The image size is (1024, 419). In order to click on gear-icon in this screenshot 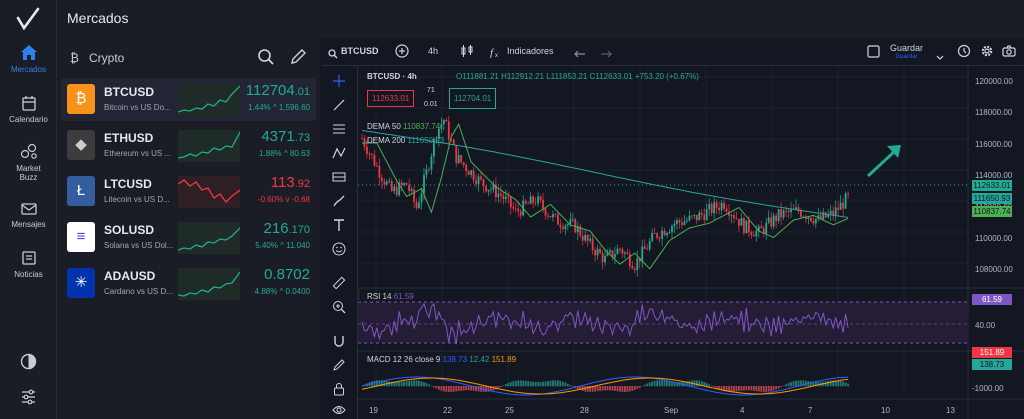, I will do `click(987, 53)`.